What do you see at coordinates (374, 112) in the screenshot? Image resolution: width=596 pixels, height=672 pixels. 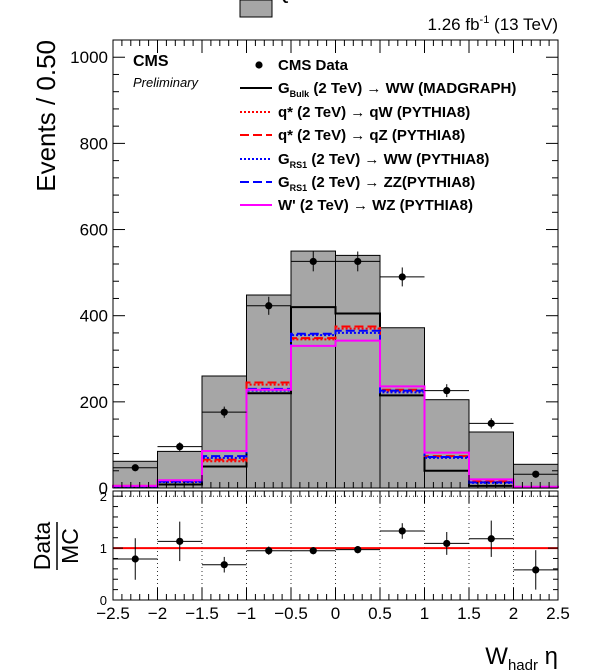 I see `legend-label-qstar_qw: q* (2 TeV) → qW (PYTHIA8)` at bounding box center [374, 112].